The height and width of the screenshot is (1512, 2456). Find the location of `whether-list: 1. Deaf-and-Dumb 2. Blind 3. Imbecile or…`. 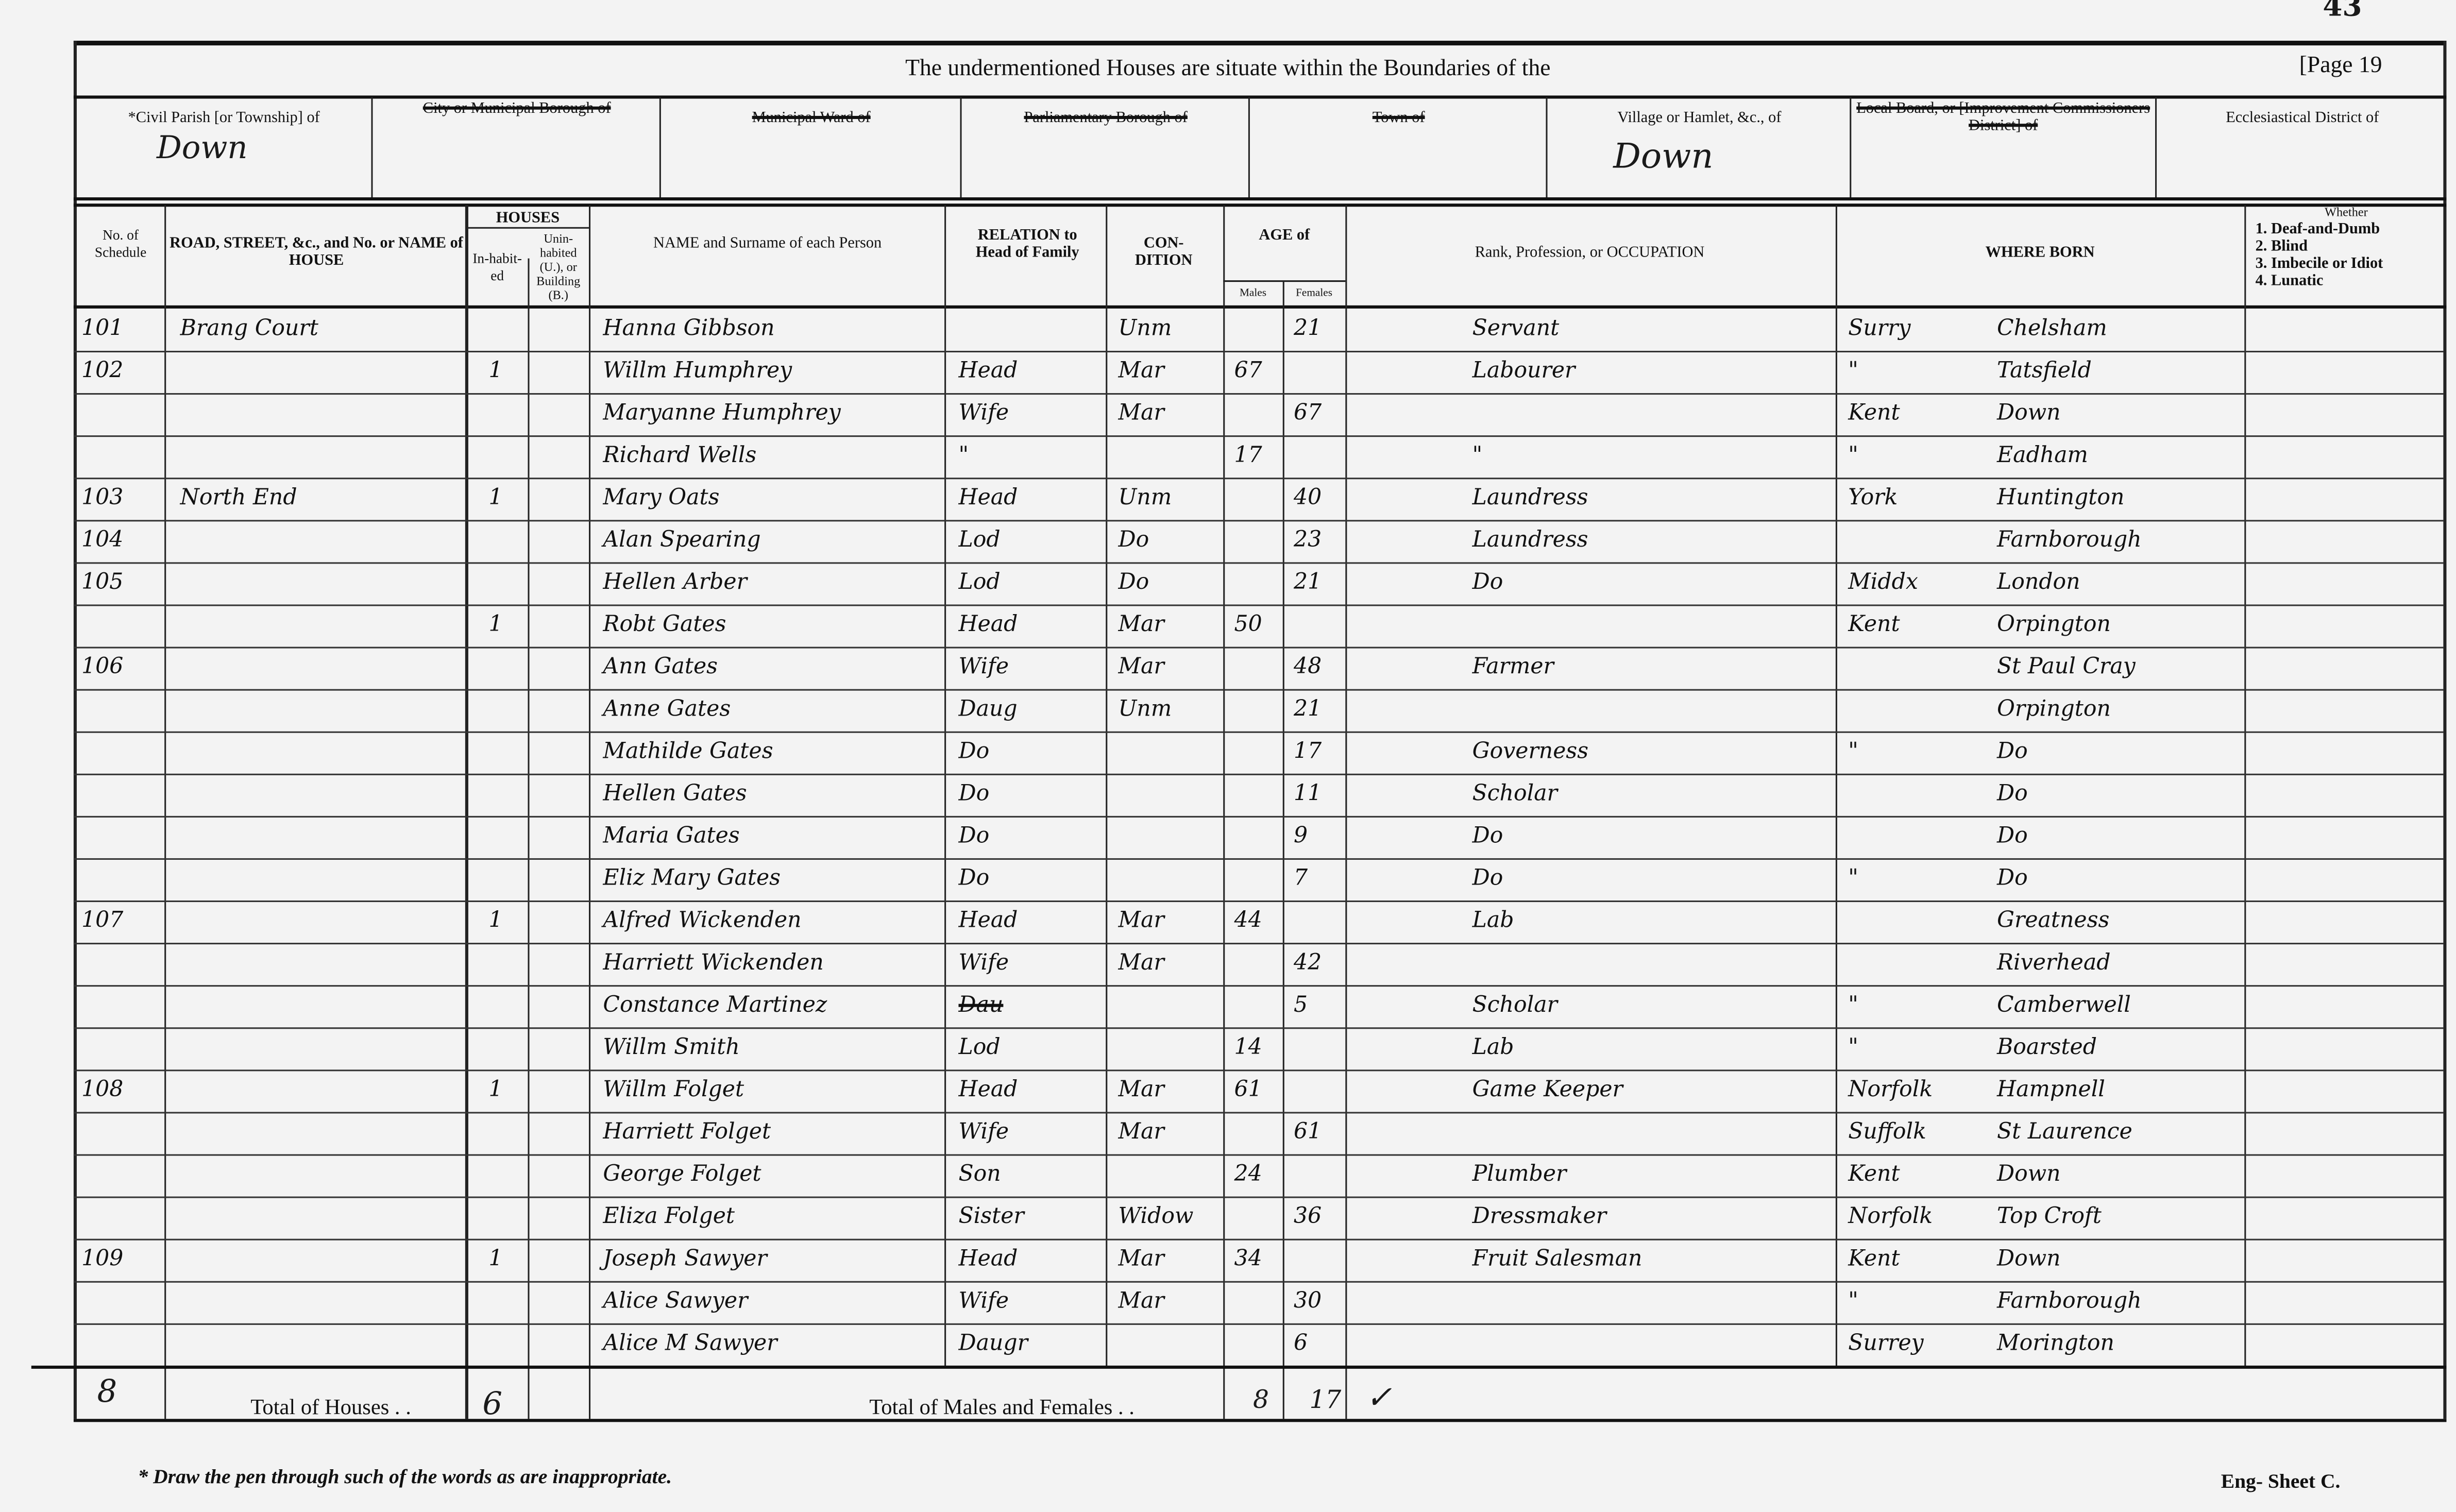

whether-list: 1. Deaf-and-Dumb 2. Blind 3. Imbecile or… is located at coordinates (2319, 255).